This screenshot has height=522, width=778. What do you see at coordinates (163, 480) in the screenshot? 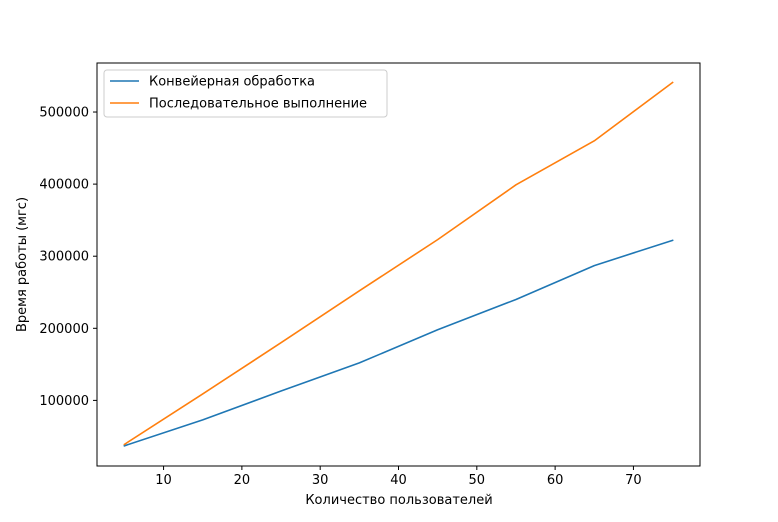
I see `x-tick-label: 10` at bounding box center [163, 480].